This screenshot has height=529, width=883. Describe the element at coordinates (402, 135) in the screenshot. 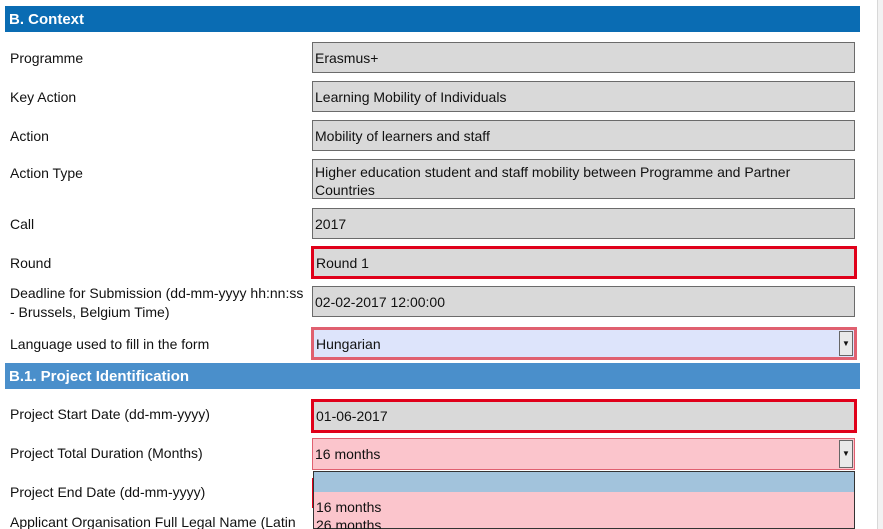

I see `action-value: Mobility of learners and staff` at that location.